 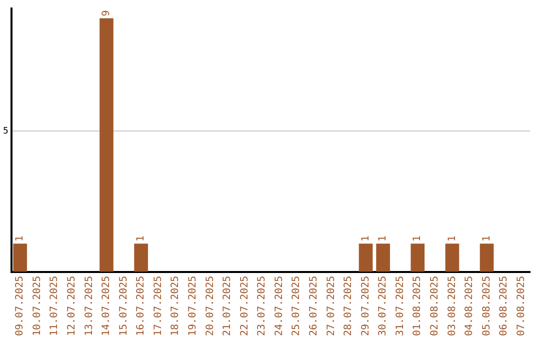 What do you see at coordinates (5, 131) in the screenshot?
I see `y-tick-label: 5` at bounding box center [5, 131].